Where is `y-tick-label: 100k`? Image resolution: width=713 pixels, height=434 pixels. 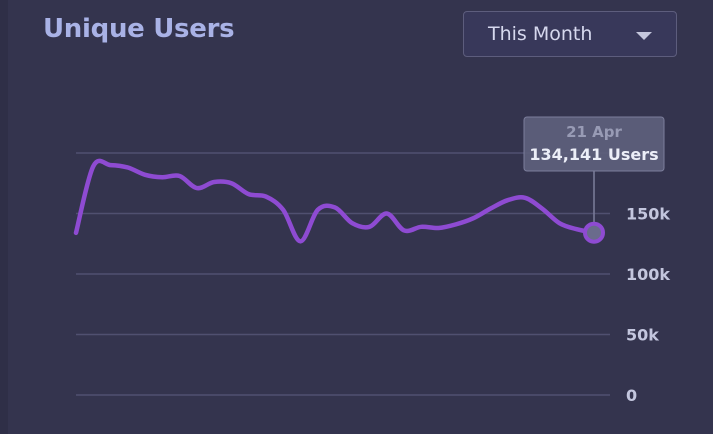
y-tick-label: 100k is located at coordinates (648, 274).